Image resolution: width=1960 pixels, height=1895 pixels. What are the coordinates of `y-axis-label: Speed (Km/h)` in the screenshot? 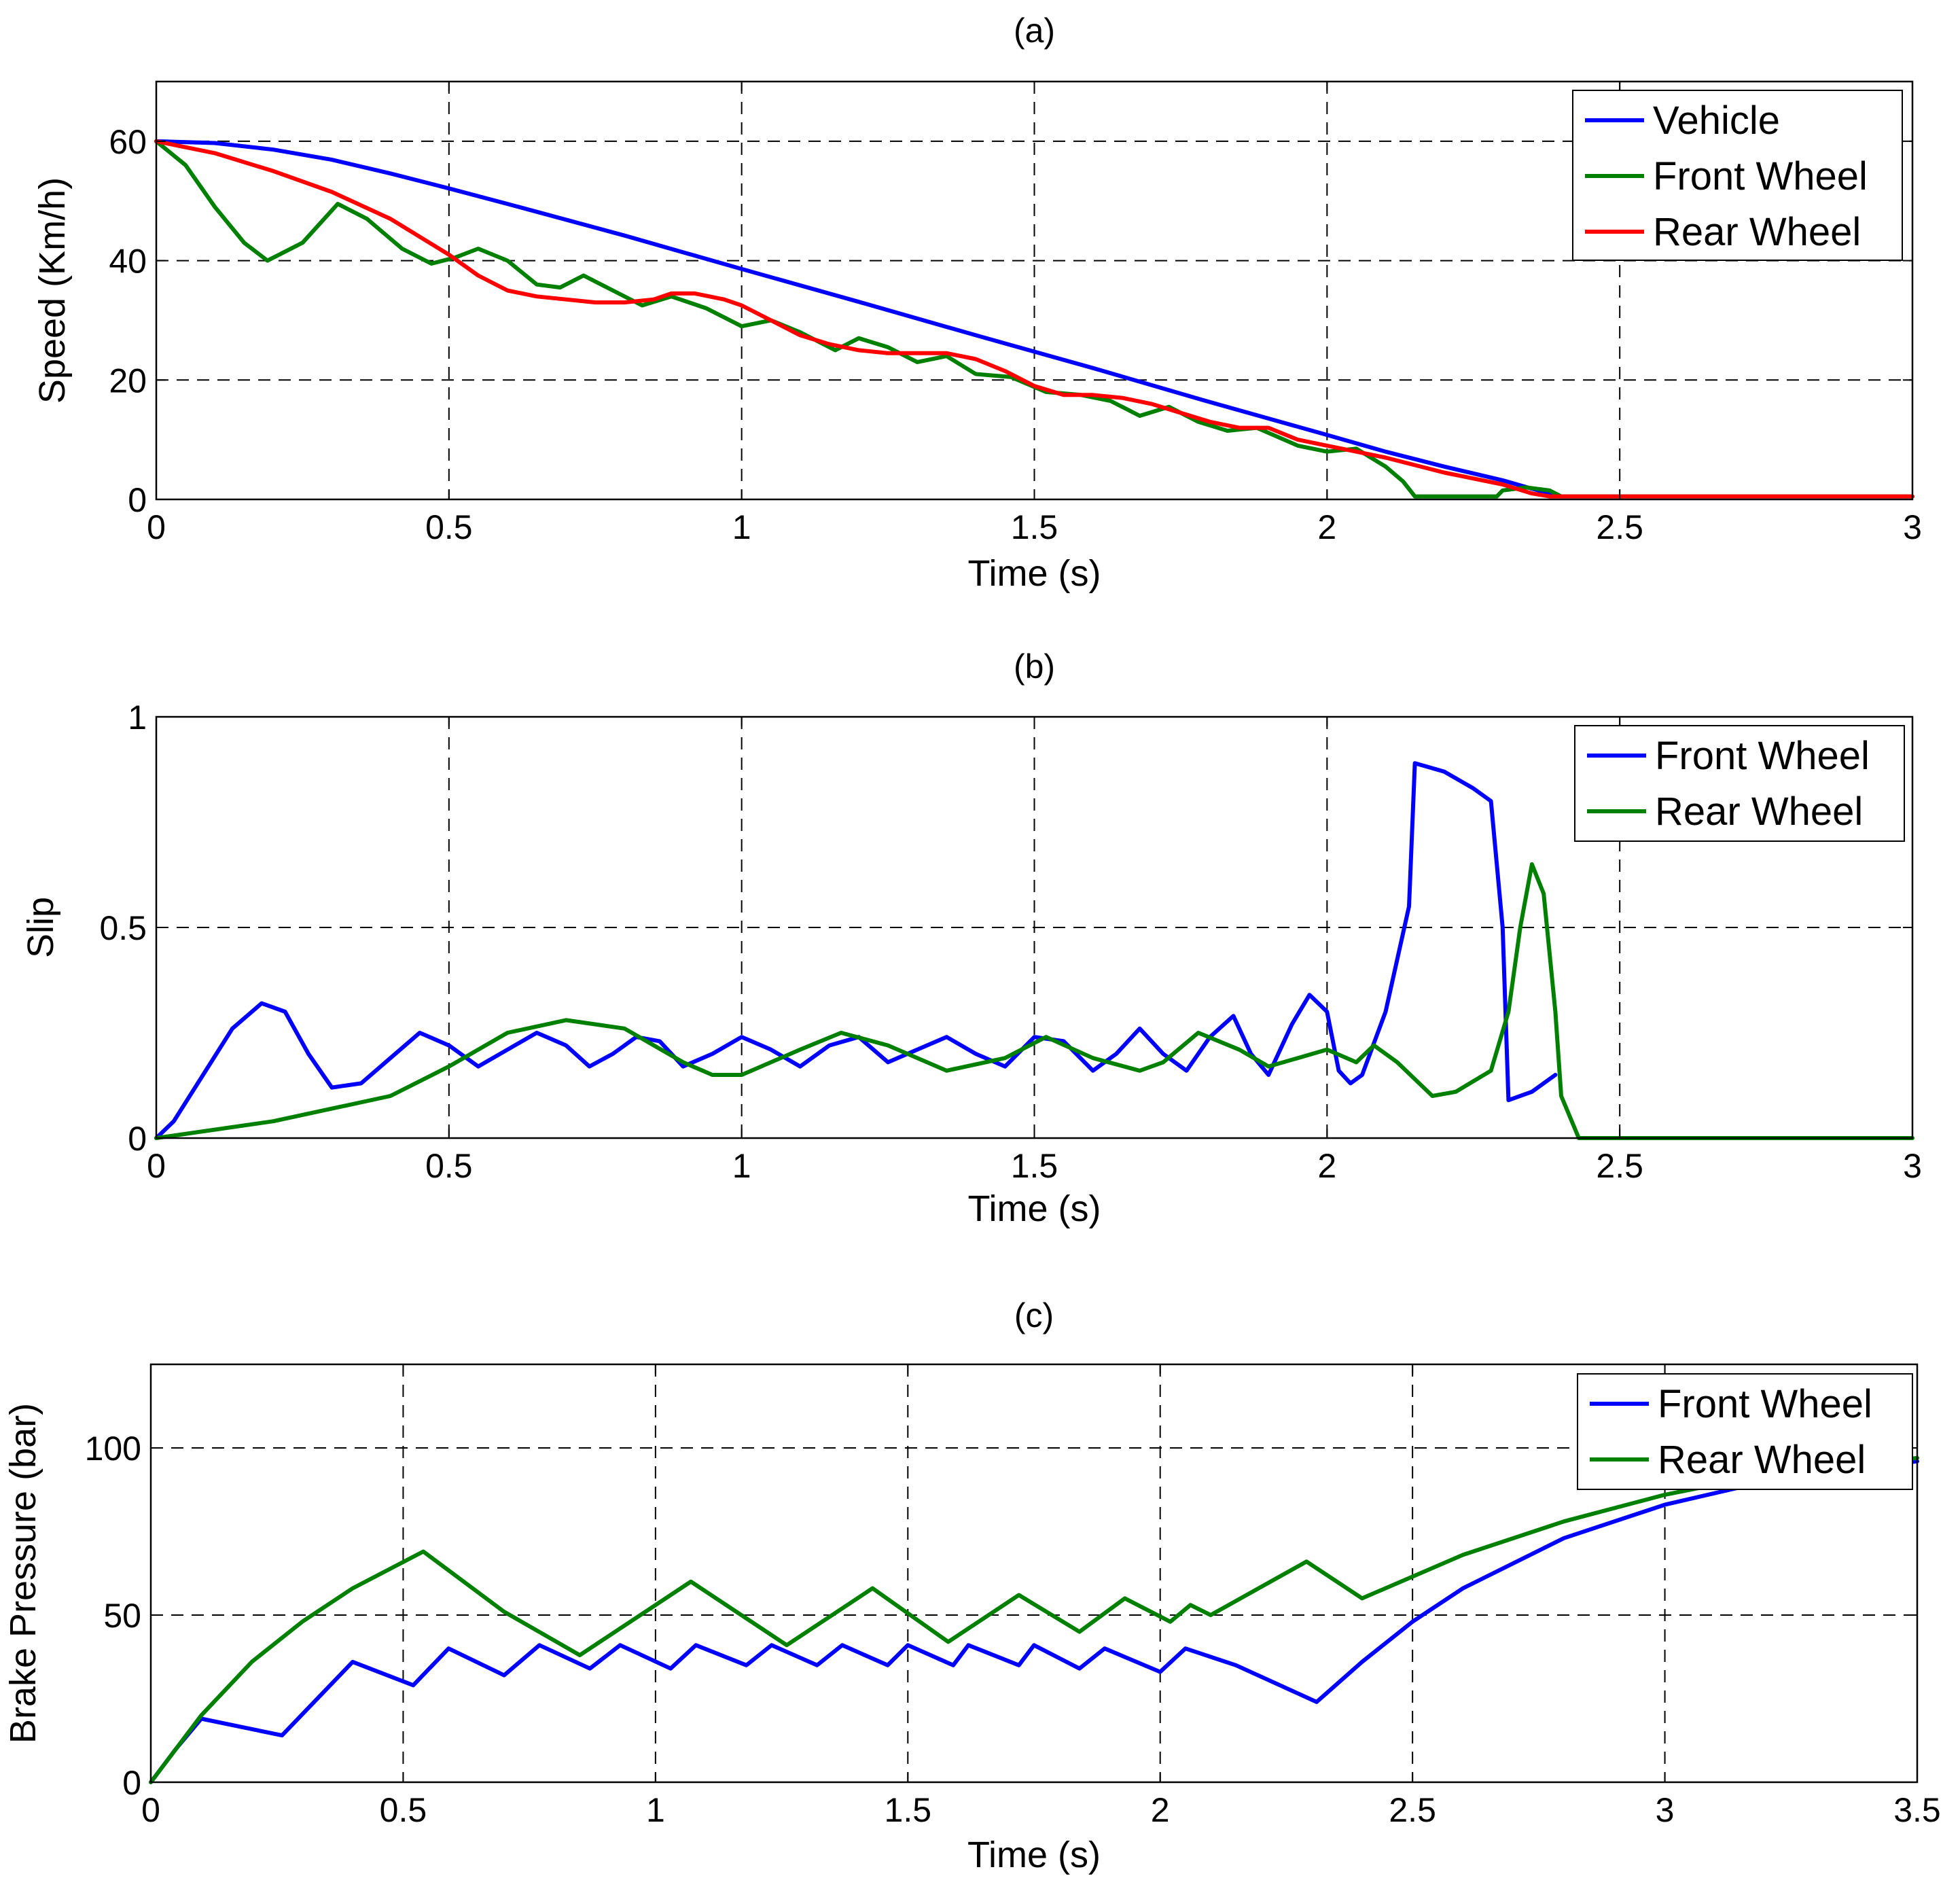 It's located at (52, 290).